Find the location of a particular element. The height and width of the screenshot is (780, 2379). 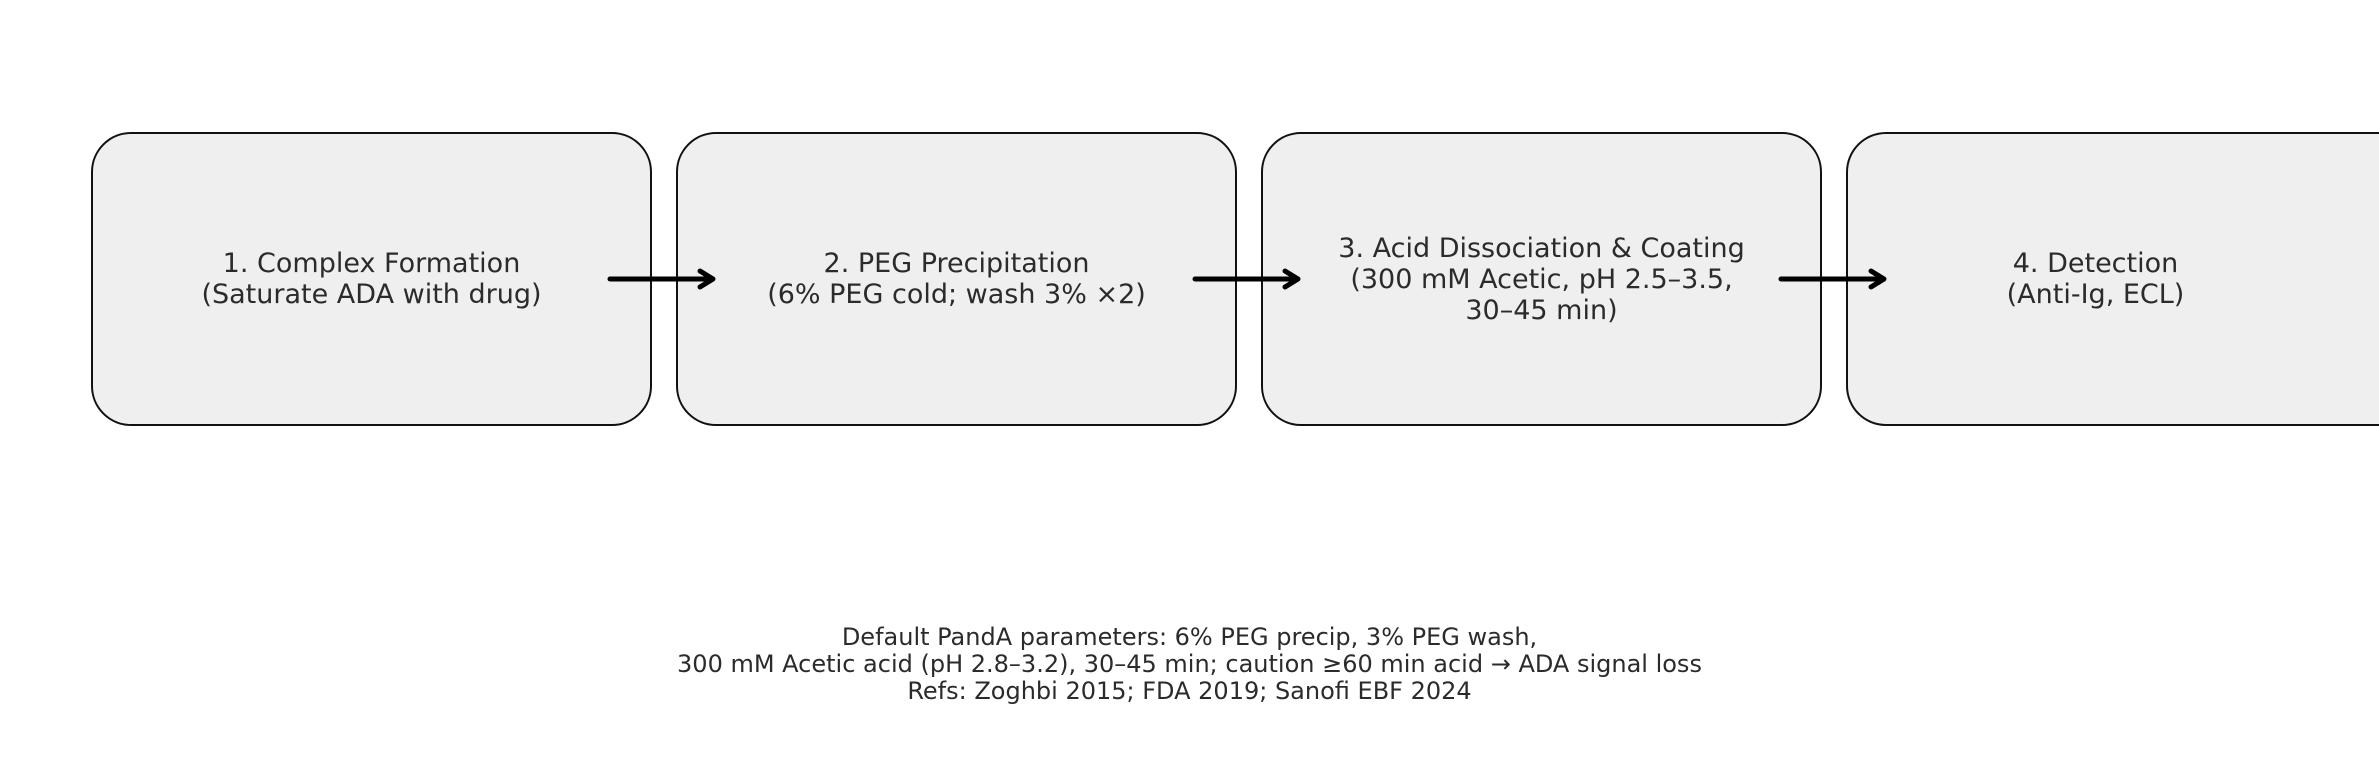

step-title: 1. Complex Formation is located at coordinates (371, 263).